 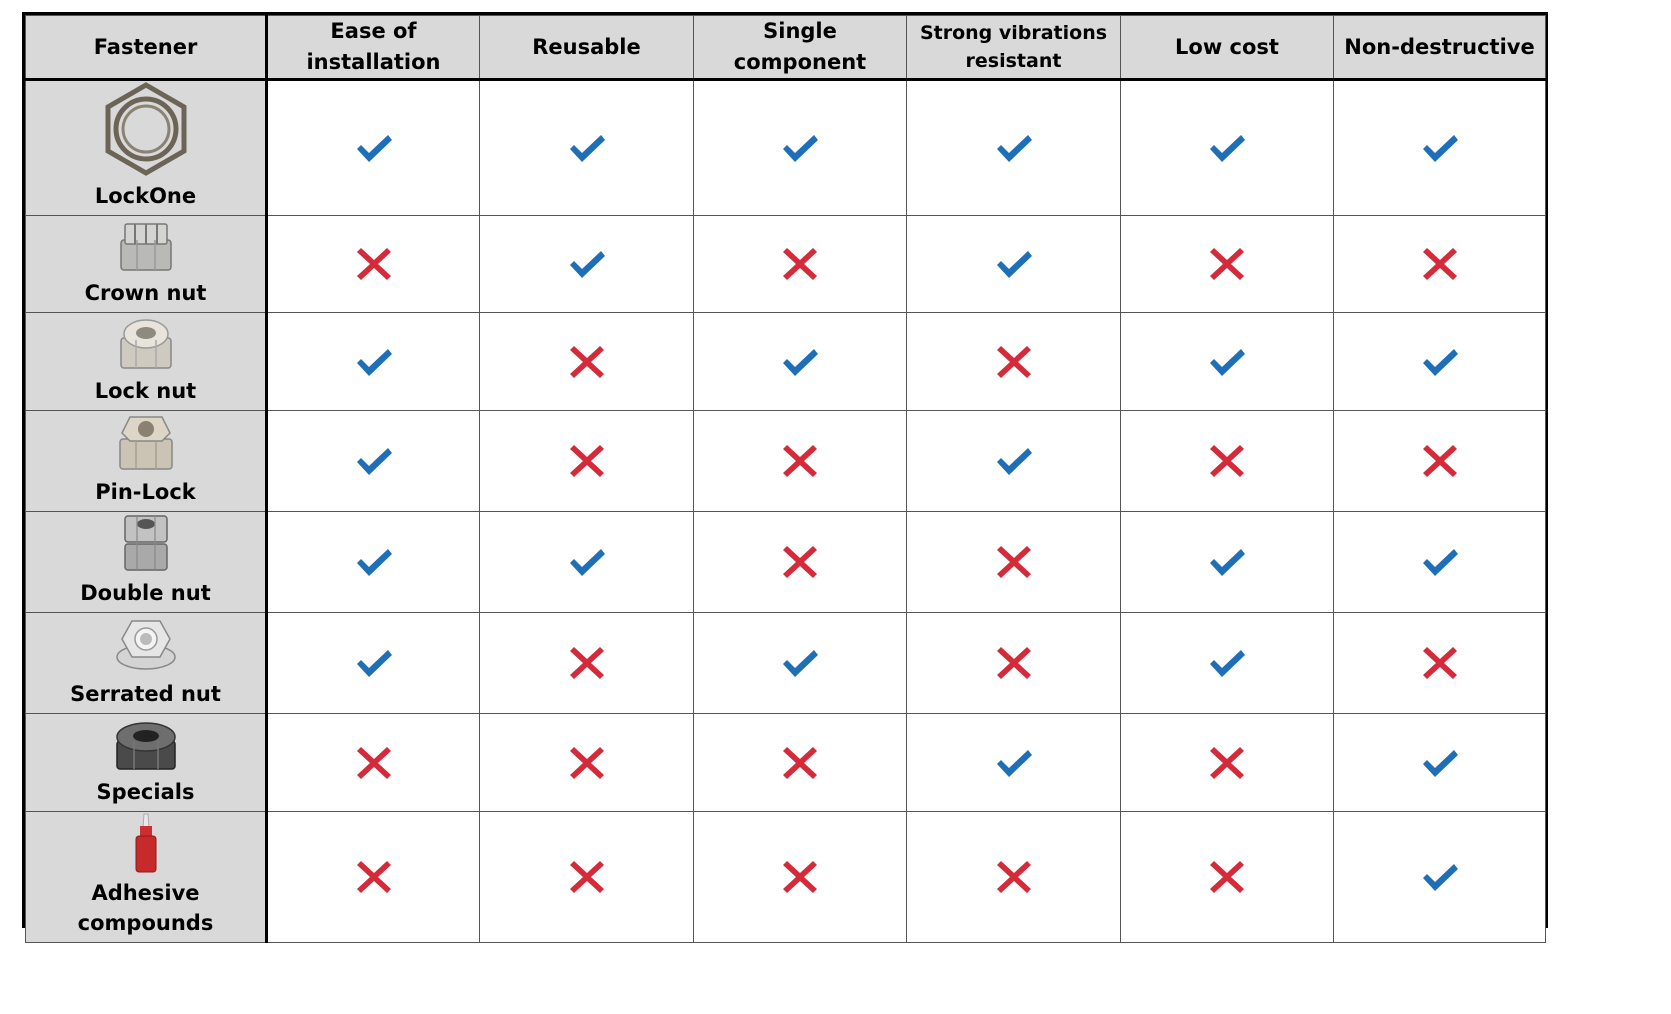 I want to click on fastener-name: Adhesive, so click(x=145, y=893).